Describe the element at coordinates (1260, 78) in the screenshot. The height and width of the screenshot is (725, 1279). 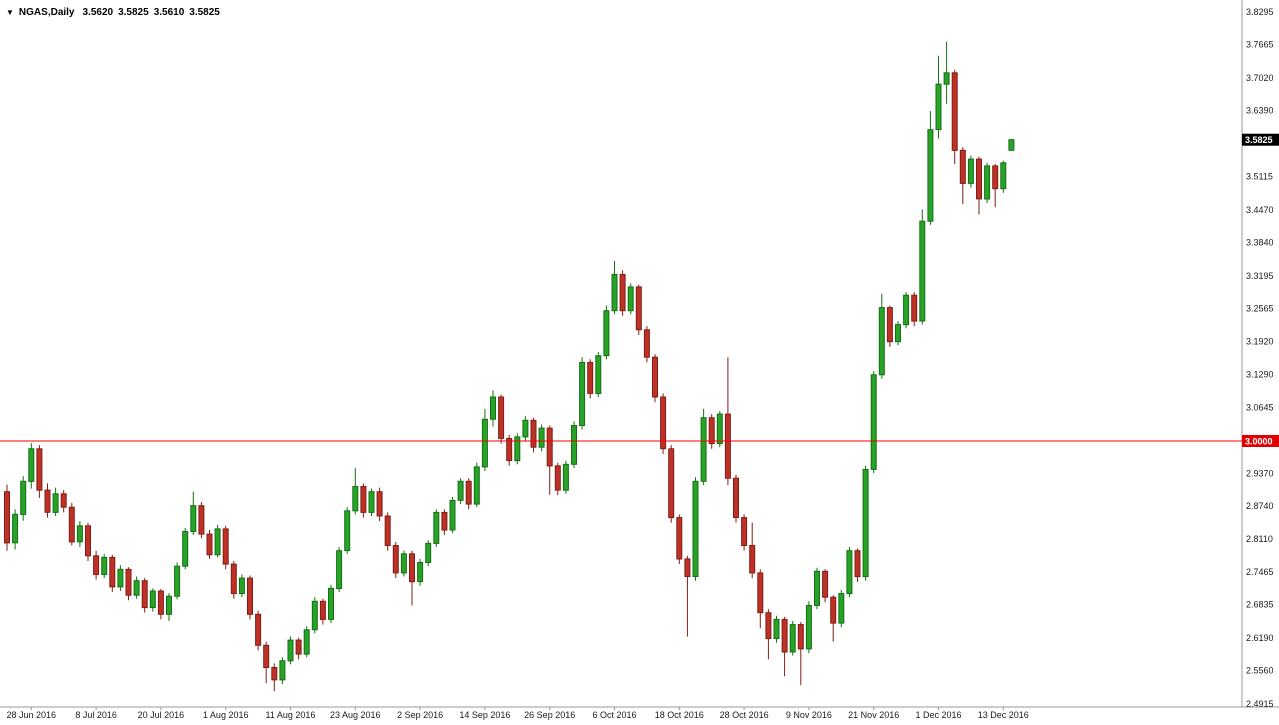
I see `price-axis-label: 3.7020` at that location.